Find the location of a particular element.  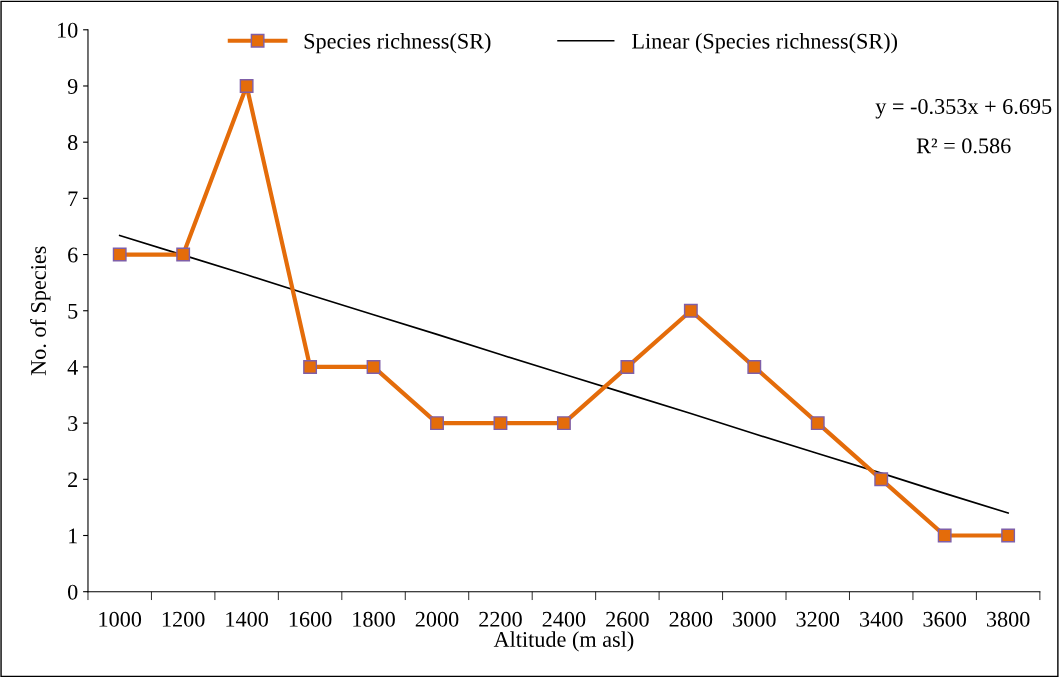

x-tick-label: 3400 is located at coordinates (881, 619).